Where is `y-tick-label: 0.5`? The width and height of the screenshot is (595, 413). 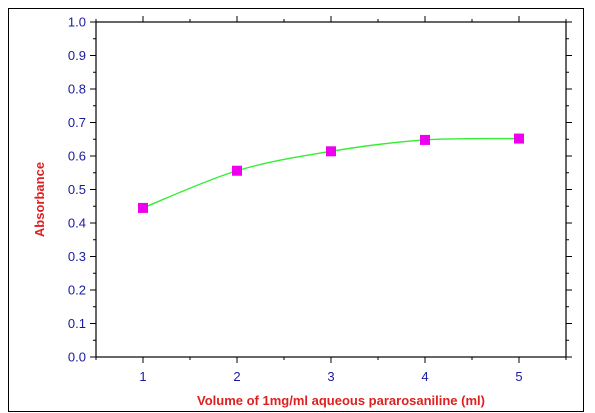 y-tick-label: 0.5 is located at coordinates (77, 189).